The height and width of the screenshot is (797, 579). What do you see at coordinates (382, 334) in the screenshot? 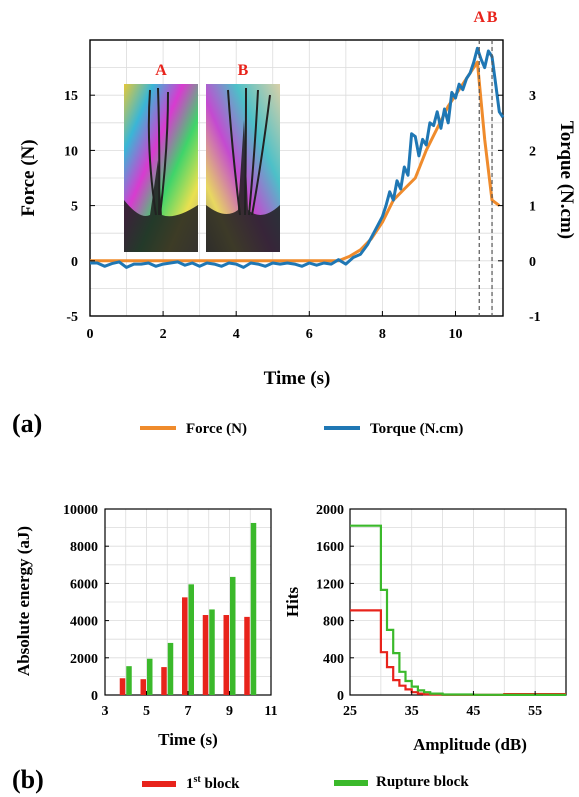
I see `x-tick-label: 8` at bounding box center [382, 334].